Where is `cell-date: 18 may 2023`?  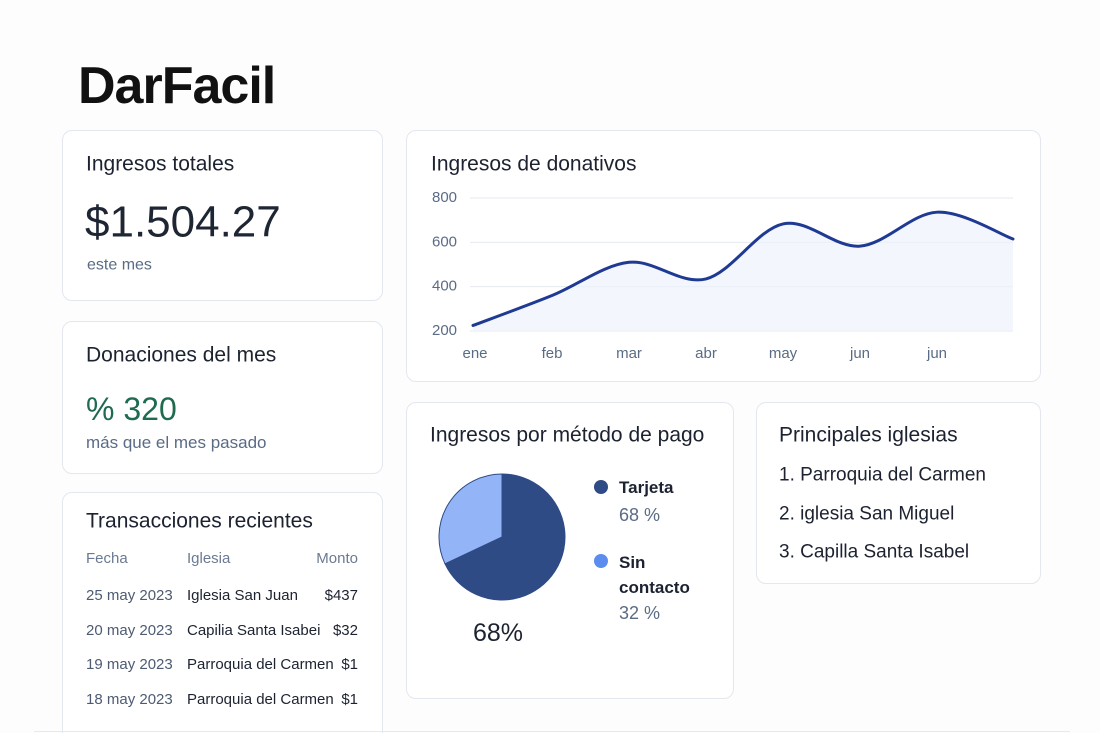
cell-date: 18 may 2023 is located at coordinates (129, 700).